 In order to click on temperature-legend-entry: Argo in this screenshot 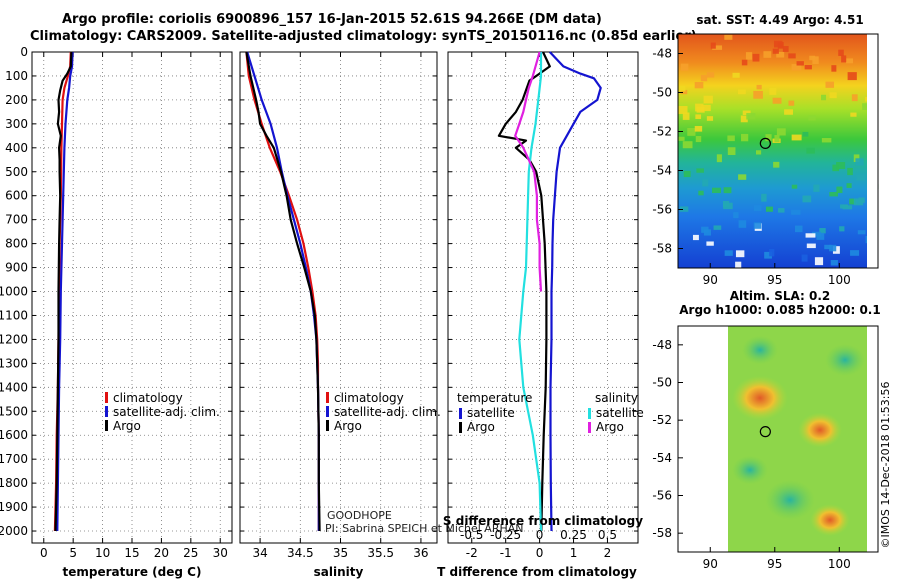, I will do `click(127, 426)`.